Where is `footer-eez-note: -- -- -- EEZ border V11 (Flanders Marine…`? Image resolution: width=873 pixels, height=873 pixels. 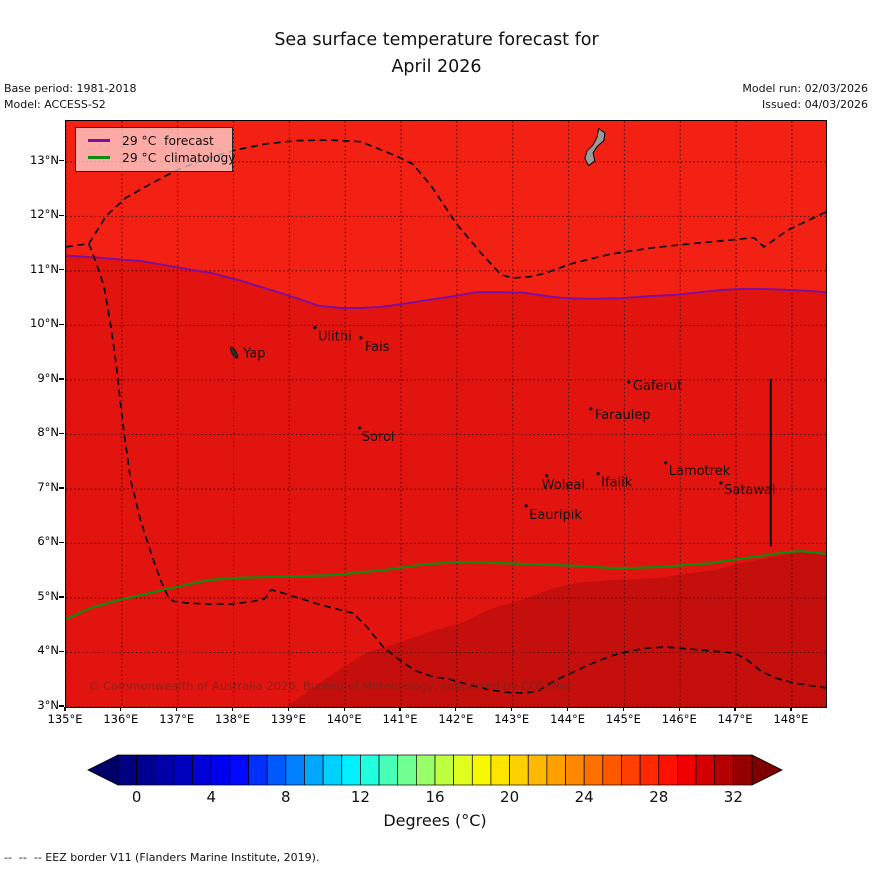
footer-eez-note: -- -- -- EEZ border V11 (Flanders Marine… is located at coordinates (162, 857).